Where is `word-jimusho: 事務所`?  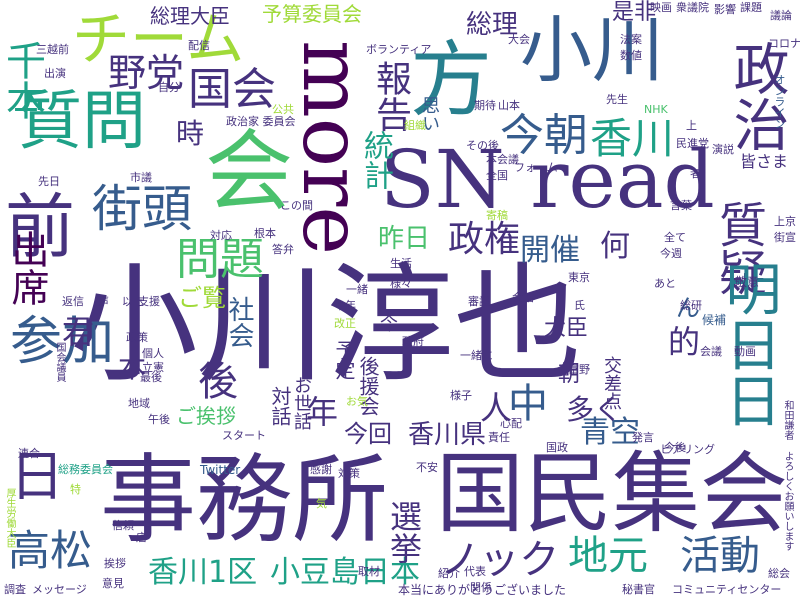
word-jimusho: 事務所 is located at coordinates (244, 500).